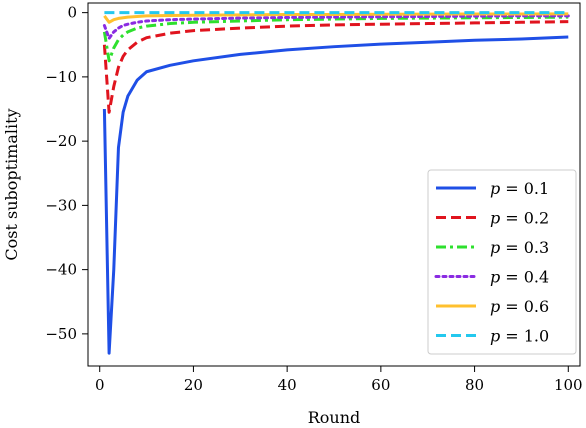  What do you see at coordinates (519, 336) in the screenshot?
I see `legend-label-6: p = 1.0` at bounding box center [519, 336].